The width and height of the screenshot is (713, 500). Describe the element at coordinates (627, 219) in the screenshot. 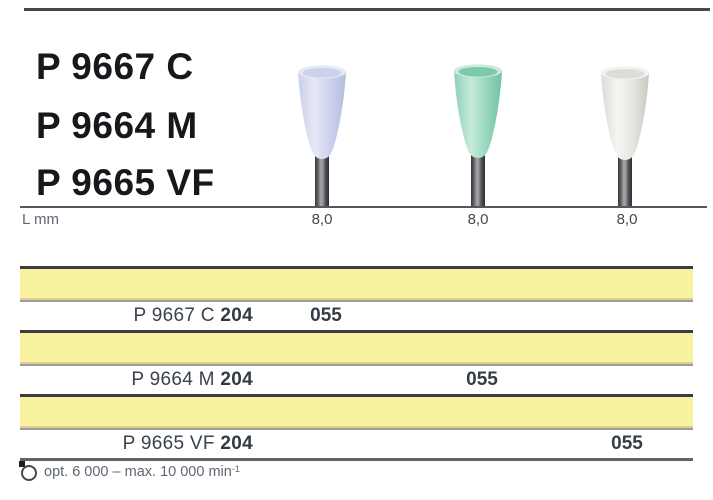

I see `length-value-3: 8,0` at that location.